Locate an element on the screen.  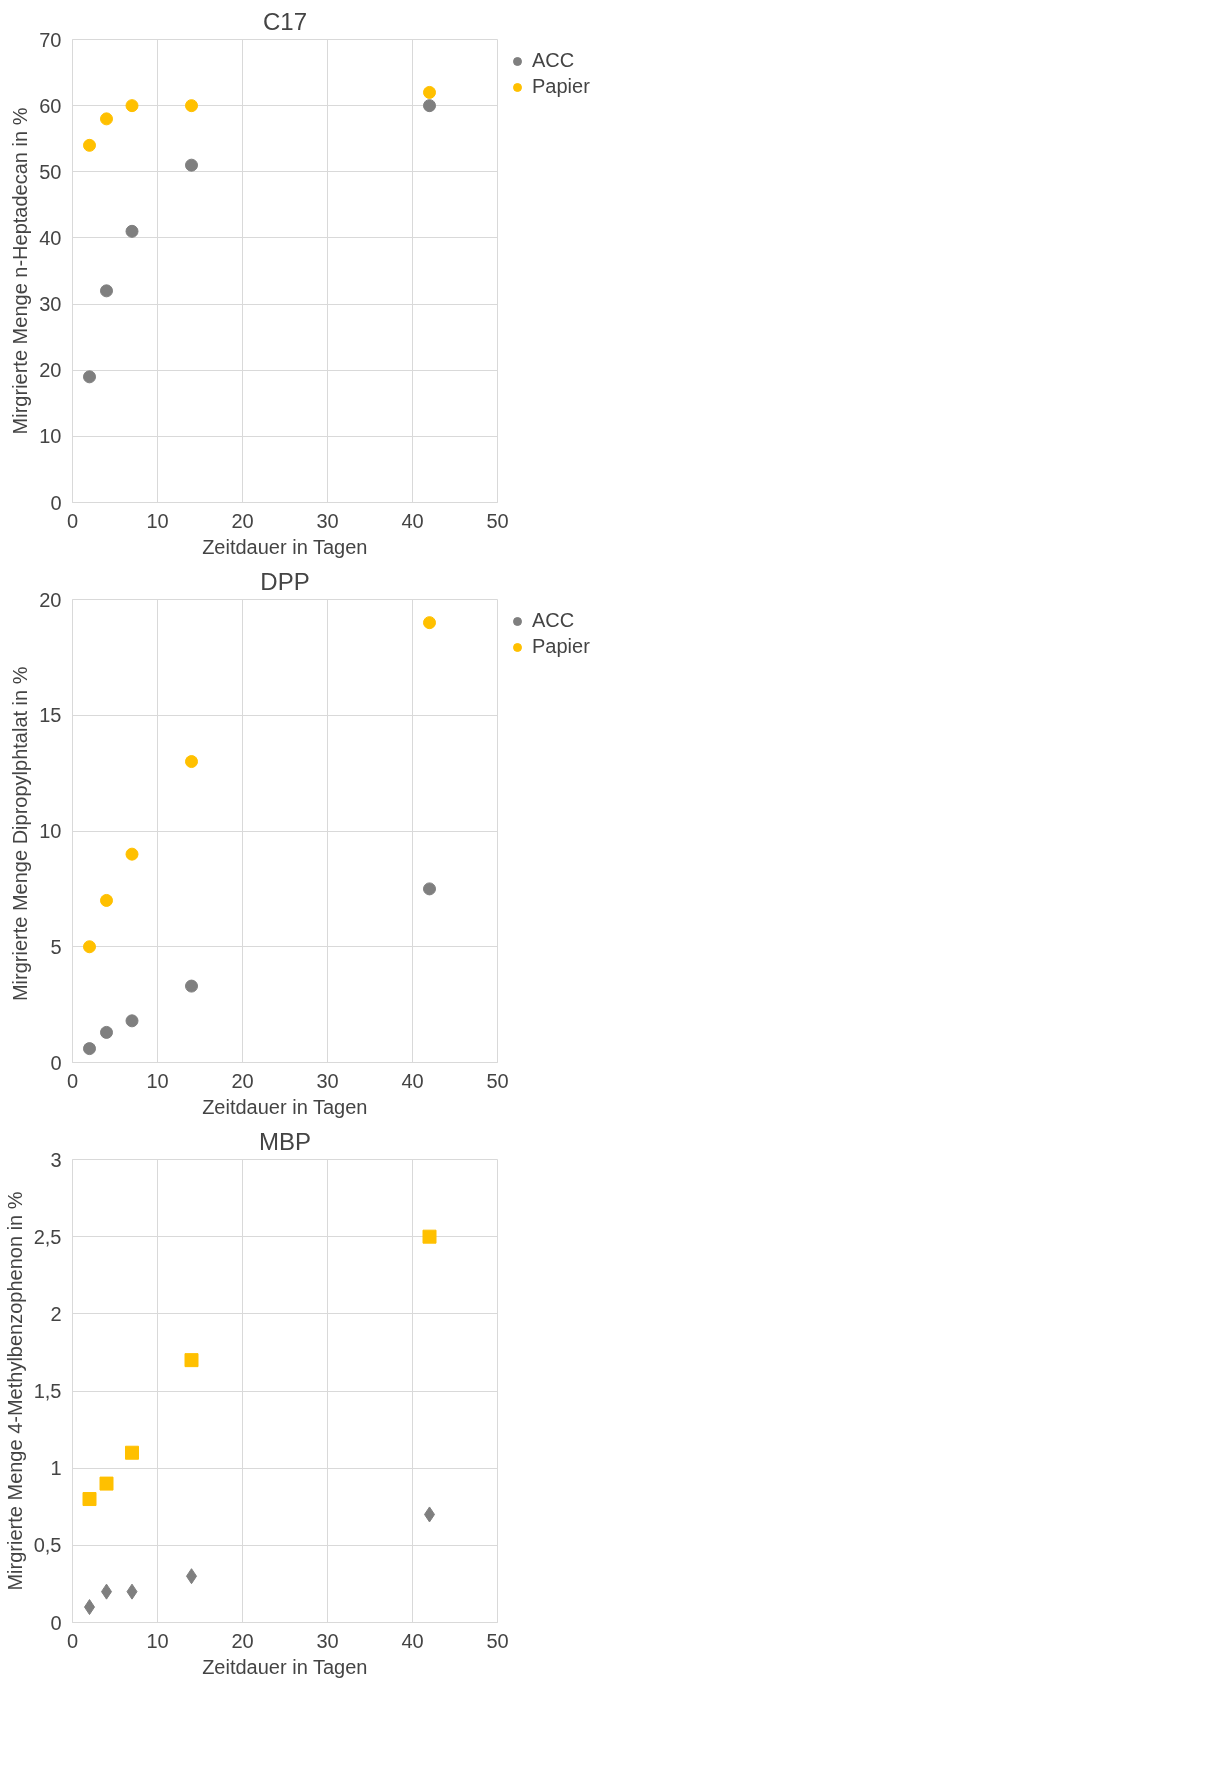
y-tick-label: 60 is located at coordinates (50, 105).